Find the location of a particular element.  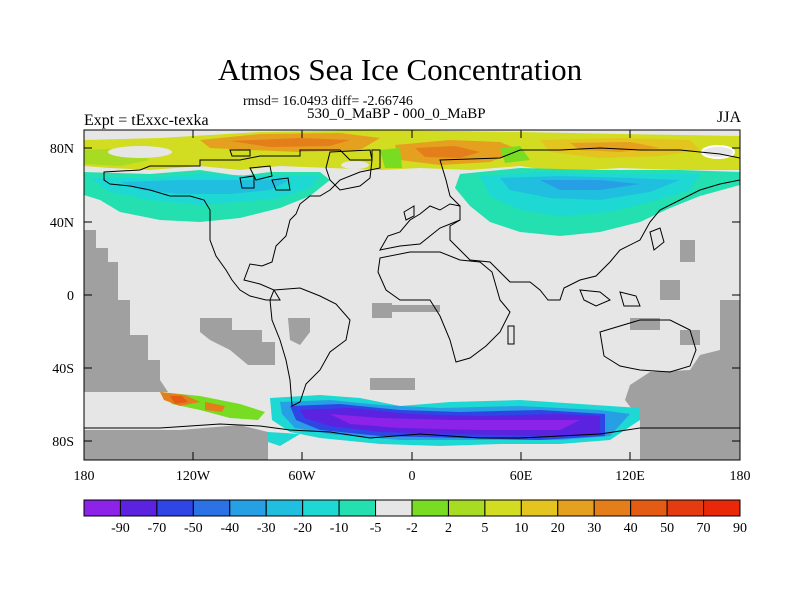

lon-label-0: 0 is located at coordinates (412, 476).